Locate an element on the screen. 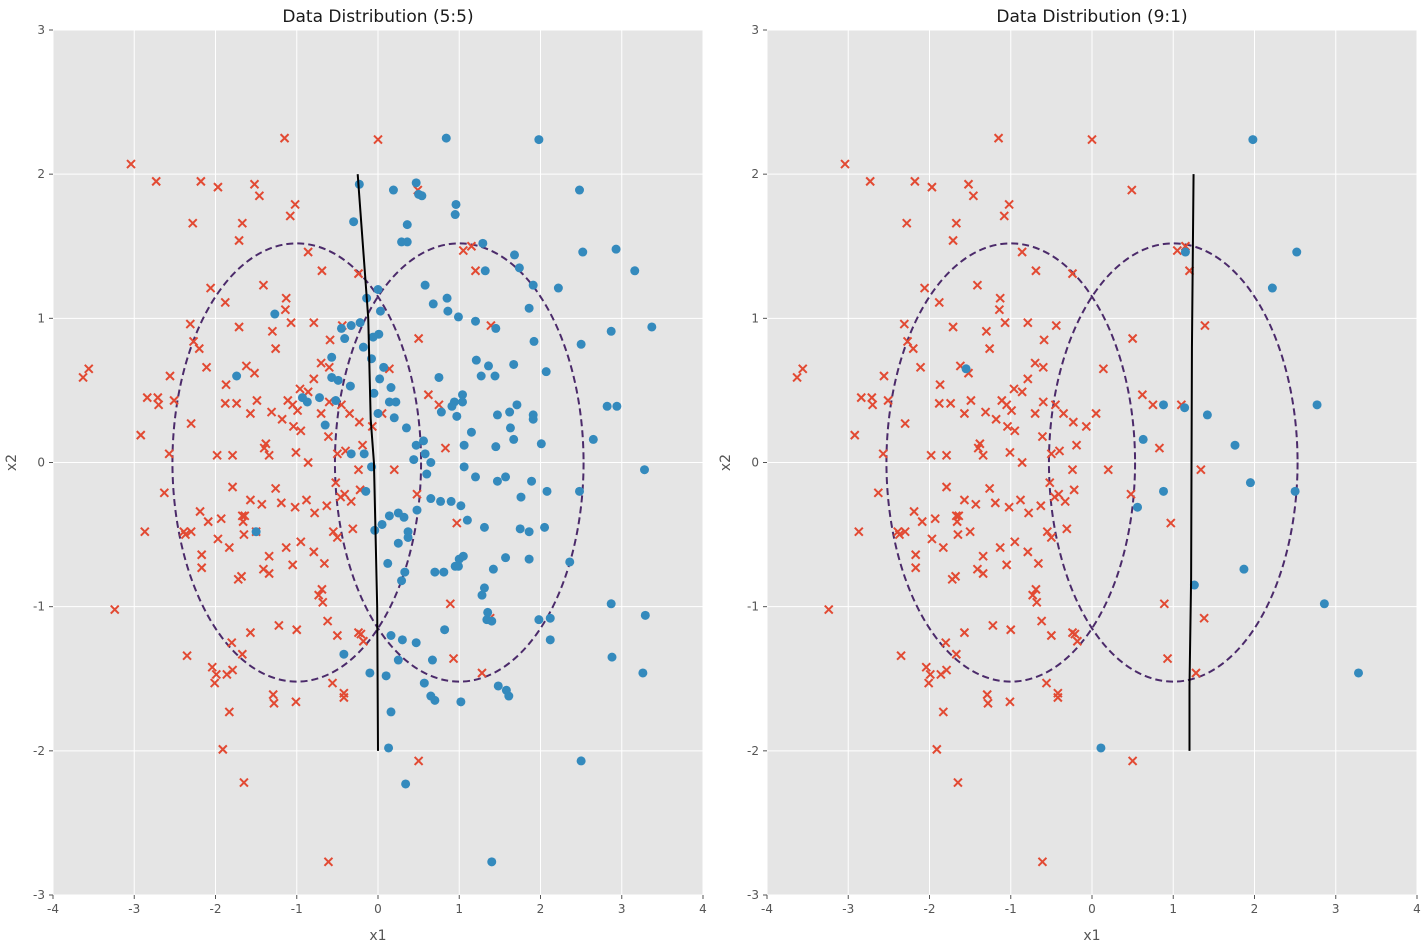 The width and height of the screenshot is (1424, 948). x-tick-label: 1 is located at coordinates (1173, 909).